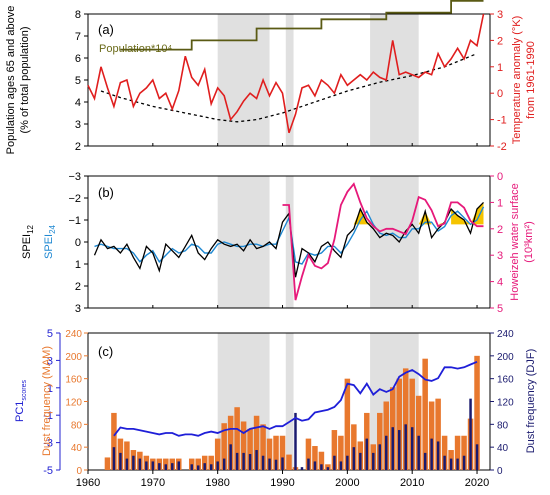 The width and height of the screenshot is (550, 495). Describe the element at coordinates (217, 483) in the screenshot. I see `x-tick-label: 1980` at that location.